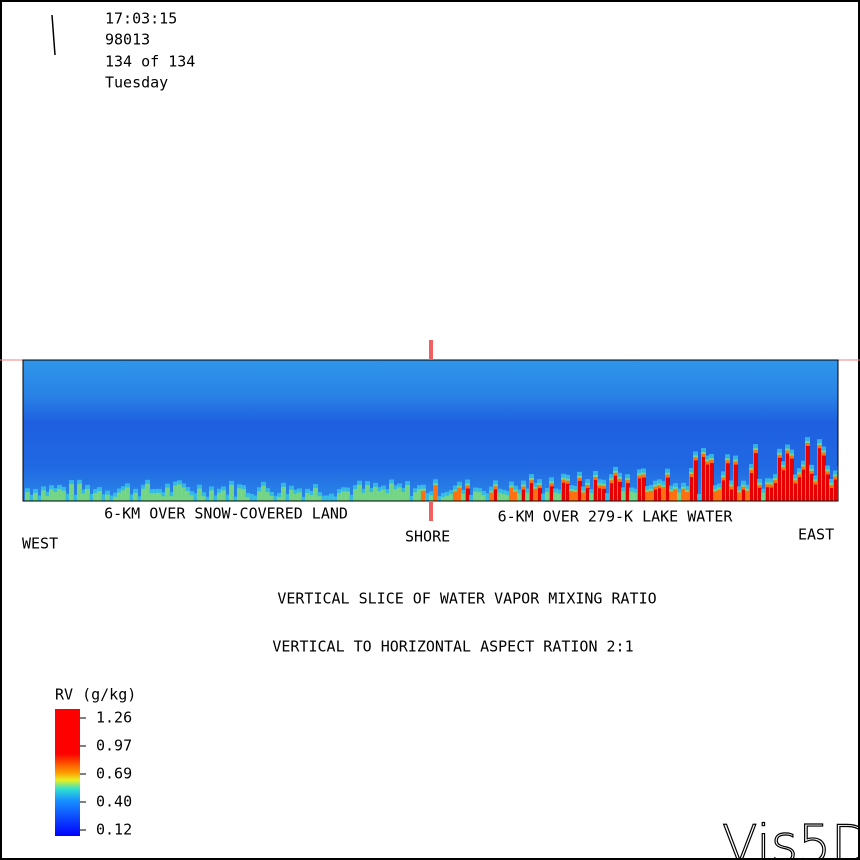 This screenshot has width=860, height=860. Describe the element at coordinates (67, 772) in the screenshot. I see `colorbar` at that location.